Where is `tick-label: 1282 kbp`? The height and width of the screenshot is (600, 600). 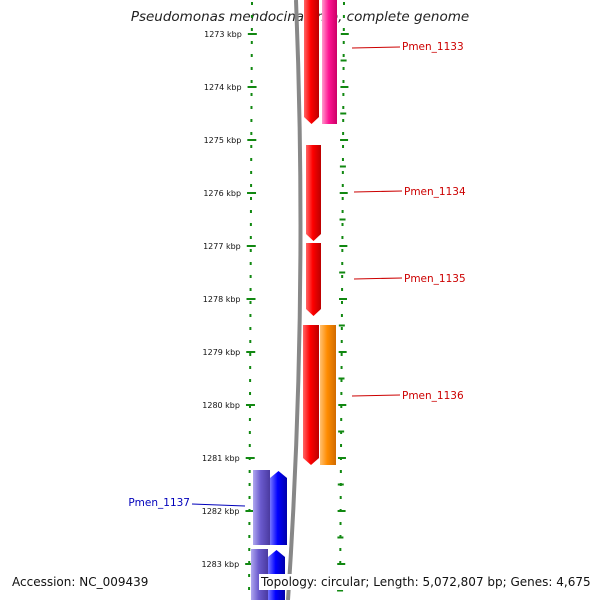 tick-label: 1282 kbp is located at coordinates (221, 511).